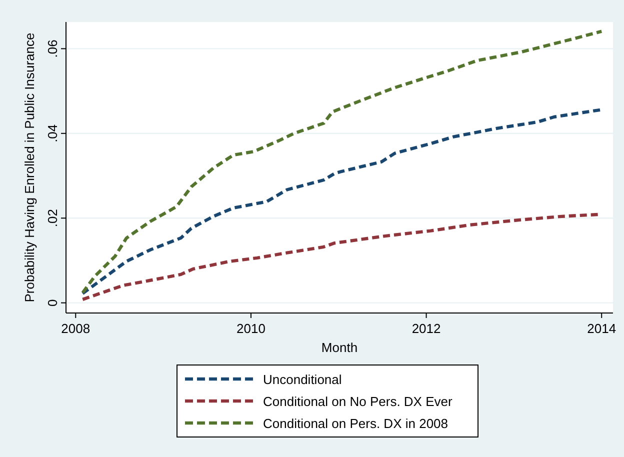 This screenshot has height=457, width=624. Describe the element at coordinates (52, 49) in the screenshot. I see `y-tick-label: .06` at that location.